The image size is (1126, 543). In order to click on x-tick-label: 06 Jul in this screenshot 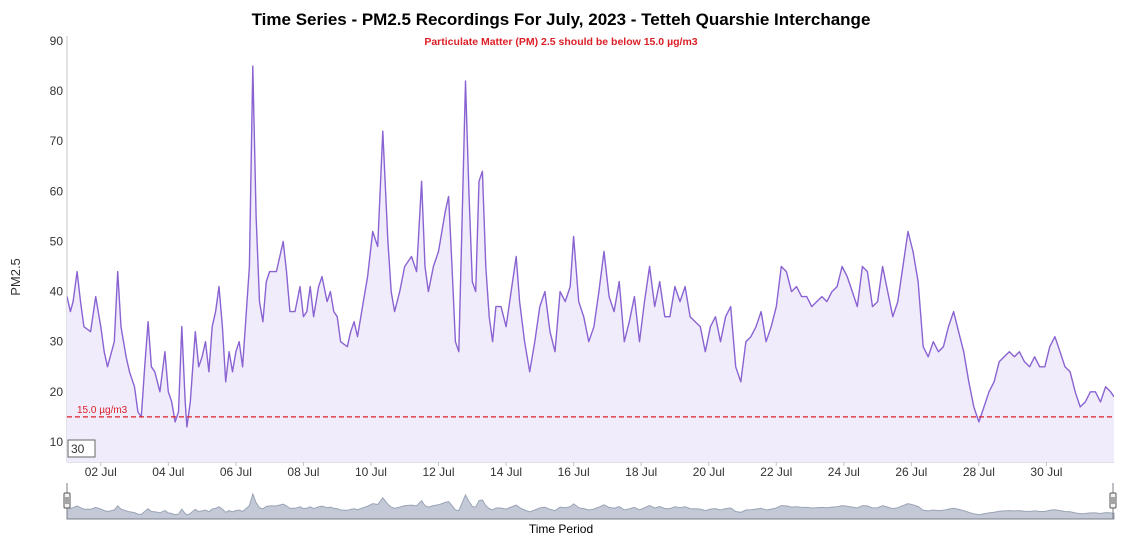, I will do `click(236, 472)`.